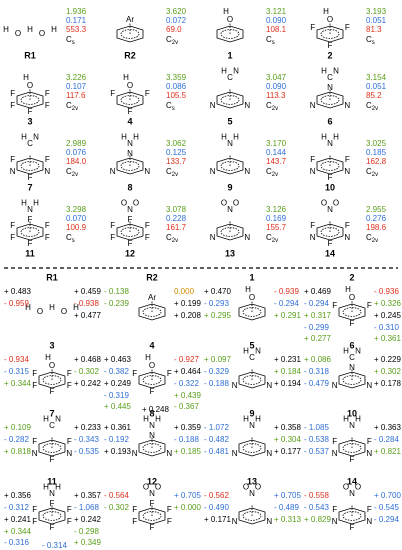  I want to click on charge: + 0.818, so click(17, 451).